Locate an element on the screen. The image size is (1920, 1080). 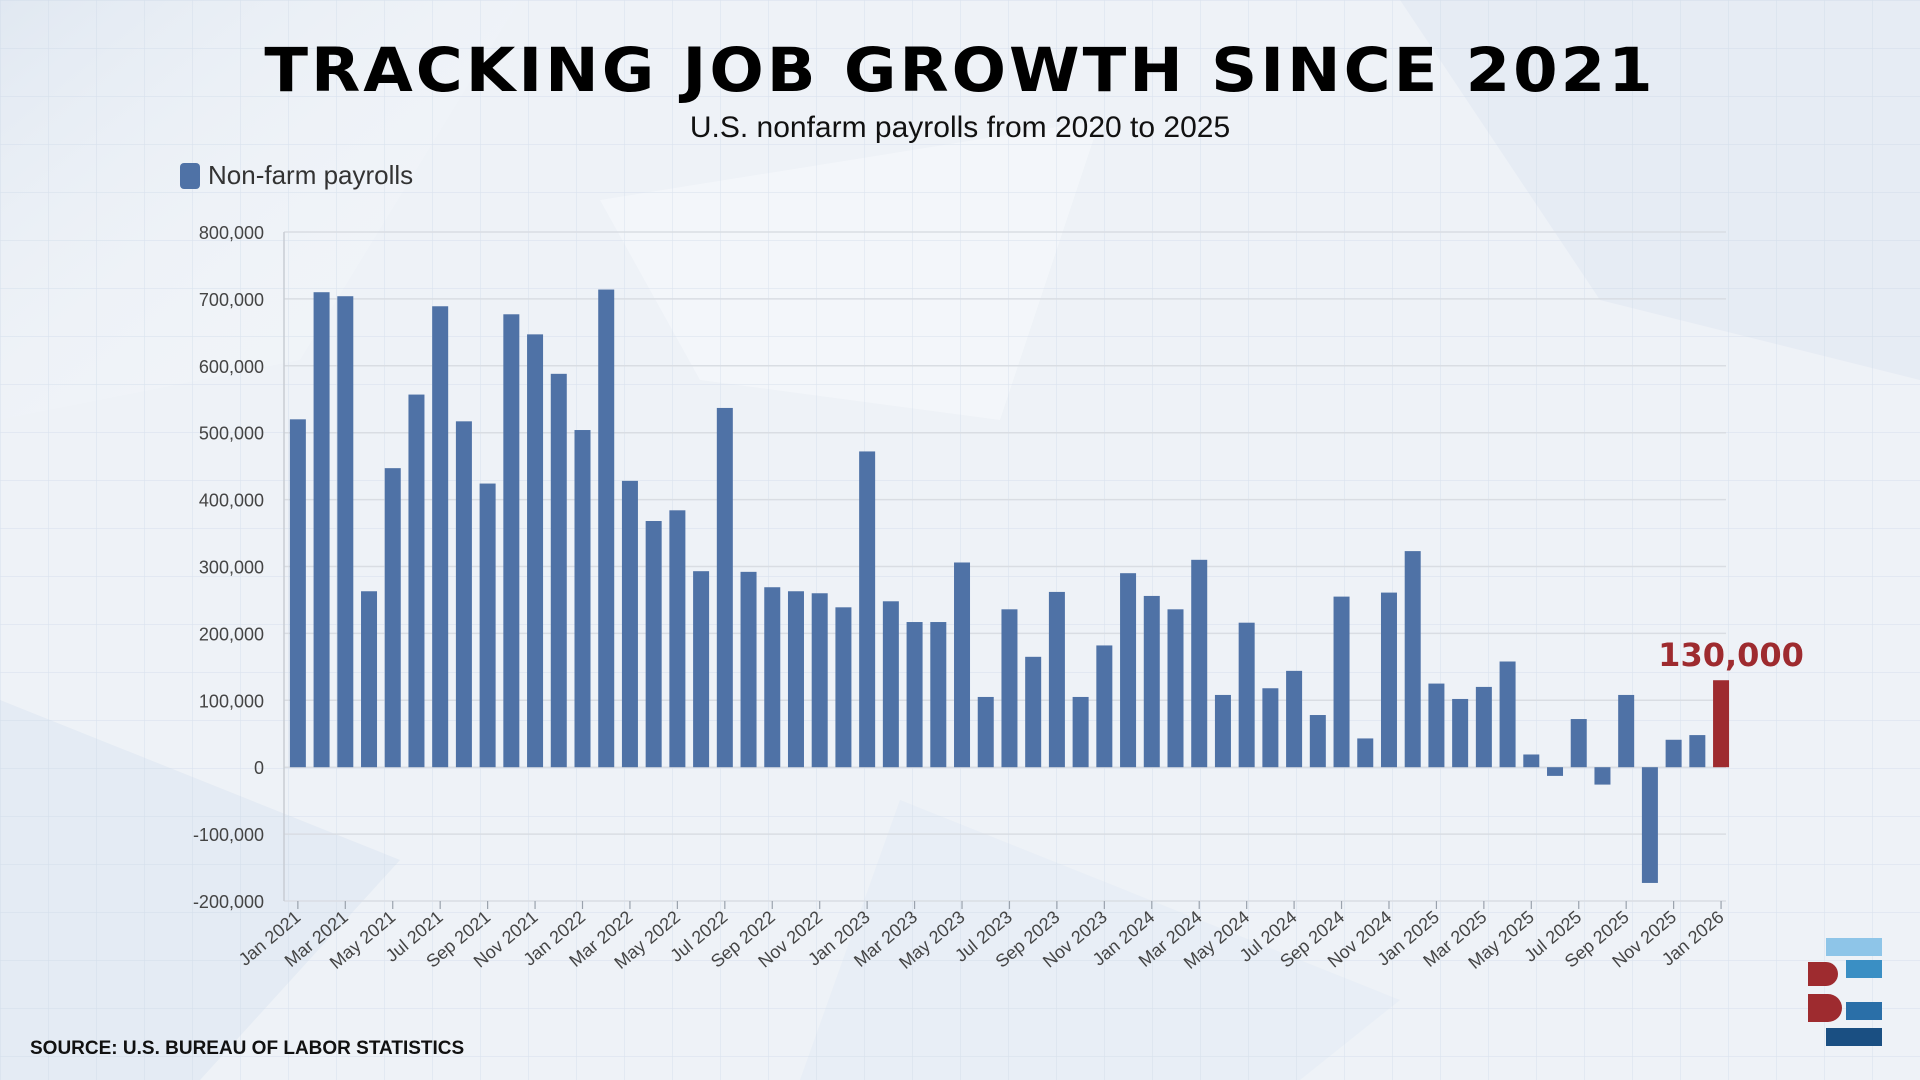
y-tick-label: -200,000 is located at coordinates (228, 902).